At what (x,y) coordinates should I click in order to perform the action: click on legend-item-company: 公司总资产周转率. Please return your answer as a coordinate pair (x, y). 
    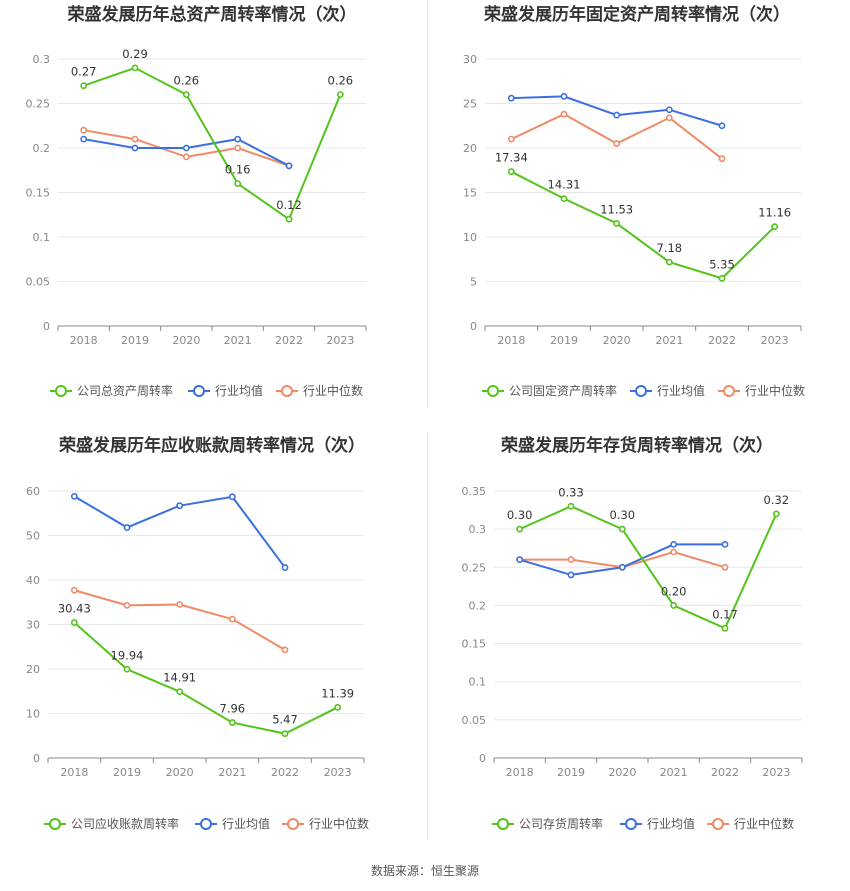
    Looking at the image, I should click on (111, 390).